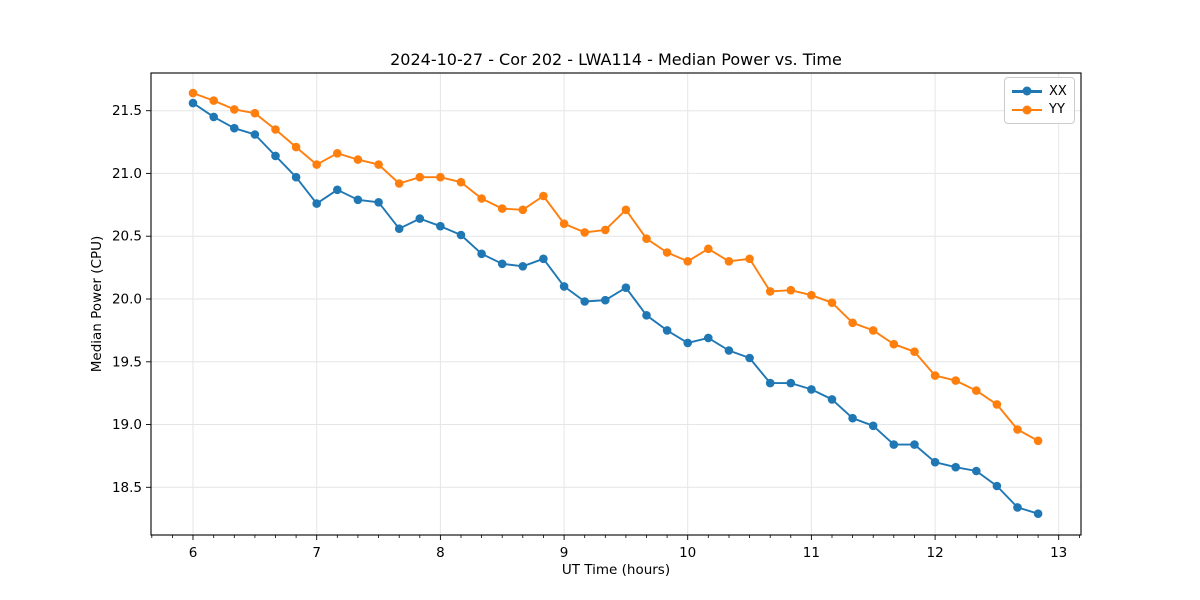 Image resolution: width=1200 pixels, height=600 pixels. Describe the element at coordinates (1058, 553) in the screenshot. I see `x-tick-label: 13` at that location.